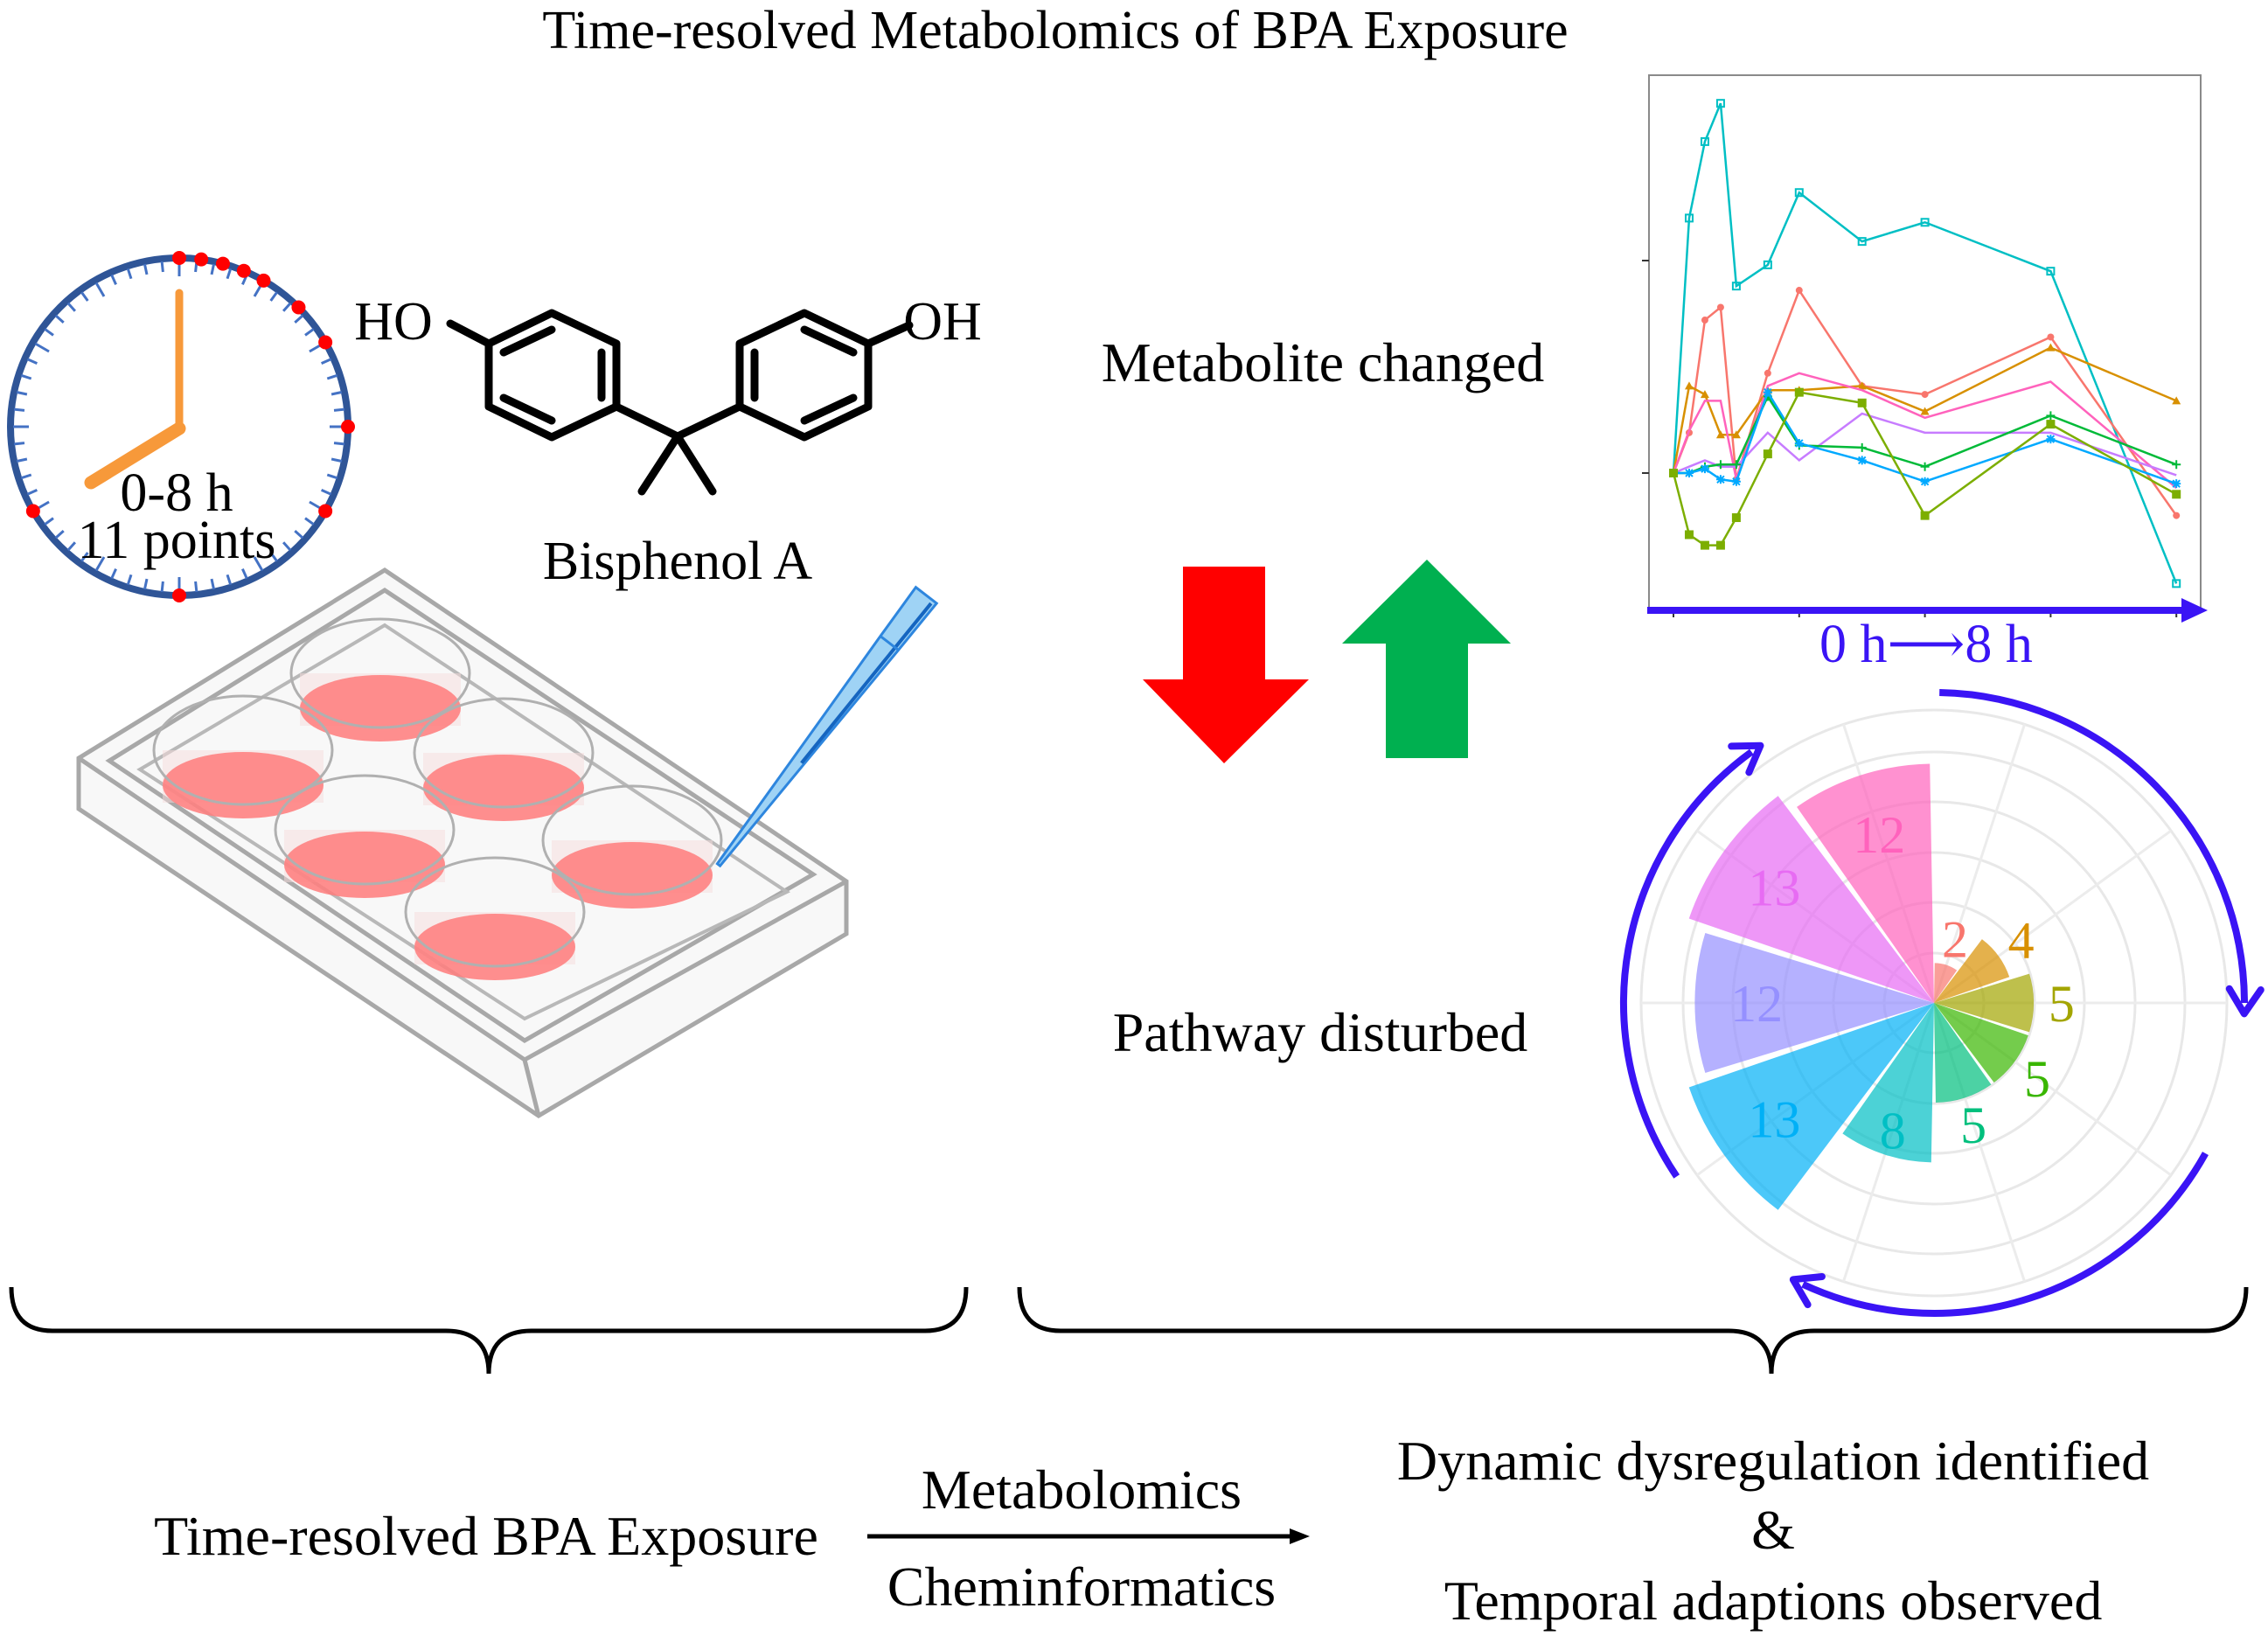 This screenshot has height=1636, width=2268. I want to click on clock-range-label: 0-8 h, so click(176, 493).